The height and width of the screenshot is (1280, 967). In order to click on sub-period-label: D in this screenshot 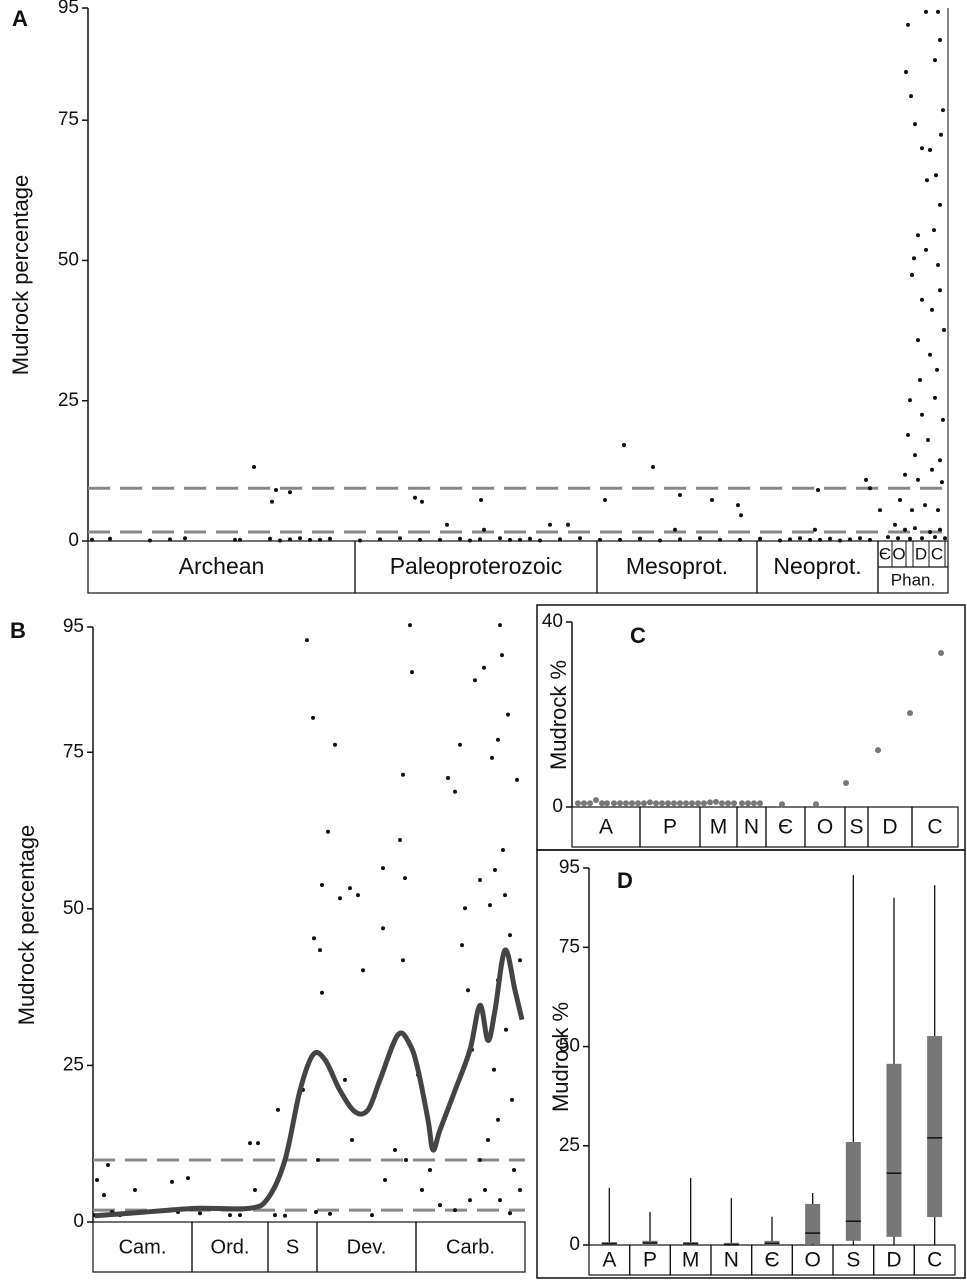, I will do `click(921, 553)`.